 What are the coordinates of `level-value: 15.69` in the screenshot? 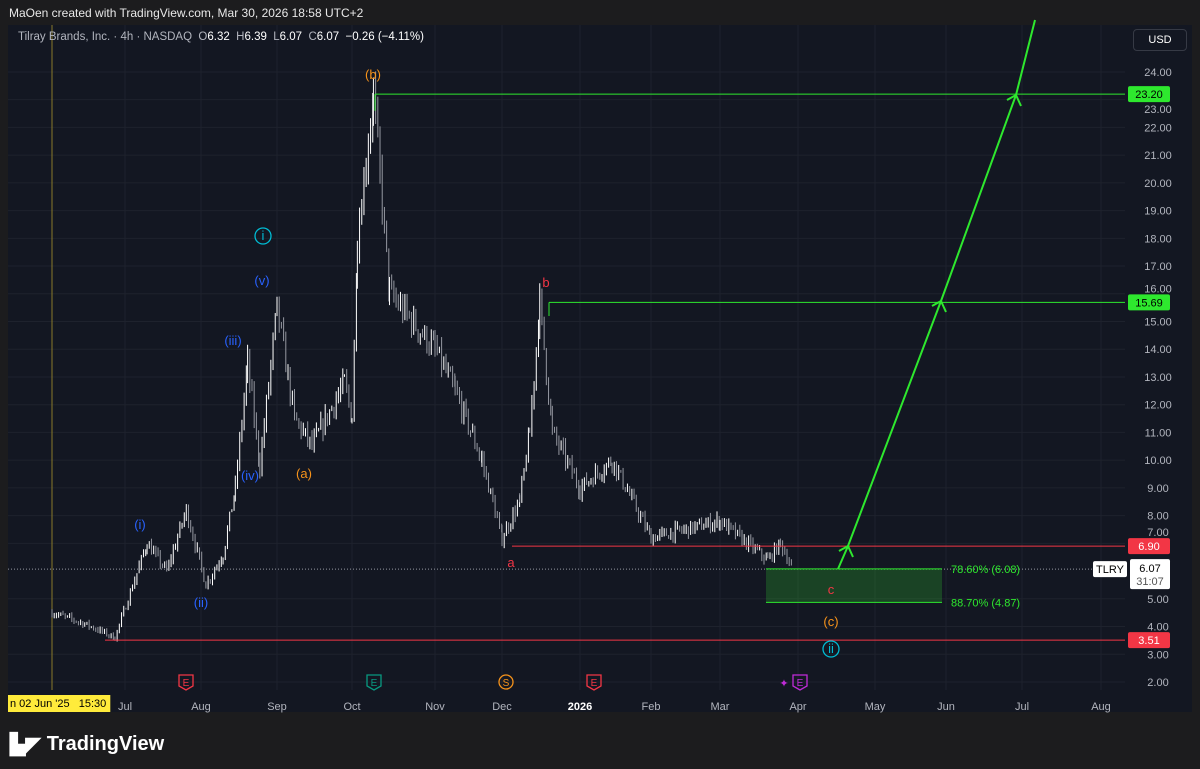 It's located at (1149, 303).